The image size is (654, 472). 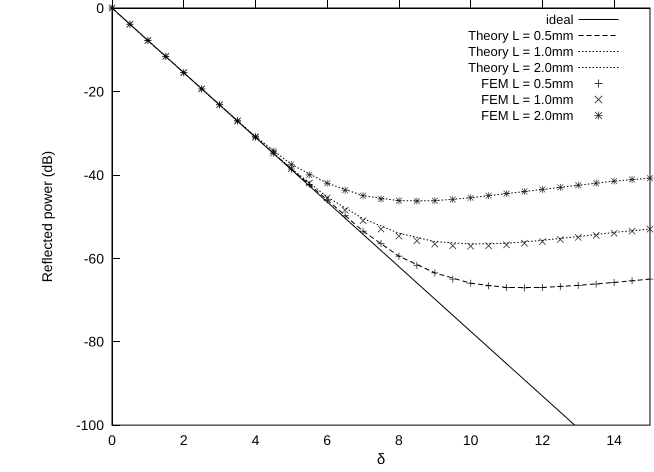 What do you see at coordinates (527, 99) in the screenshot?
I see `legend-label: FEM L = 1.0mm` at bounding box center [527, 99].